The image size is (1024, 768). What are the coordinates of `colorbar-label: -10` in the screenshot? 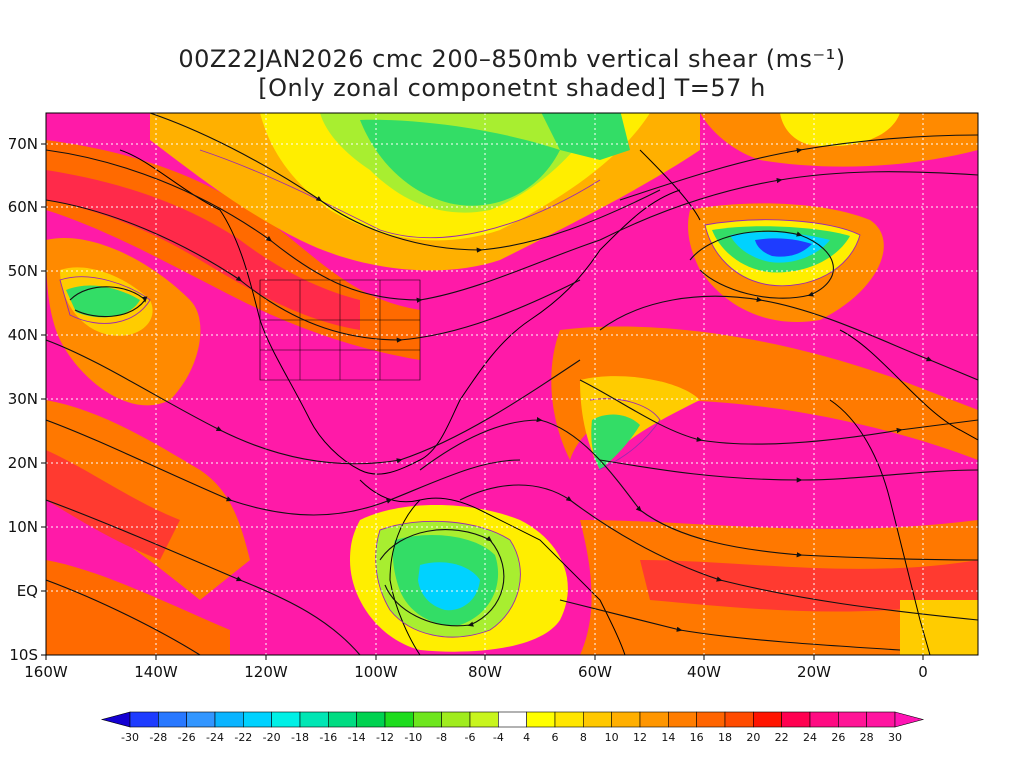 It's located at (413, 737).